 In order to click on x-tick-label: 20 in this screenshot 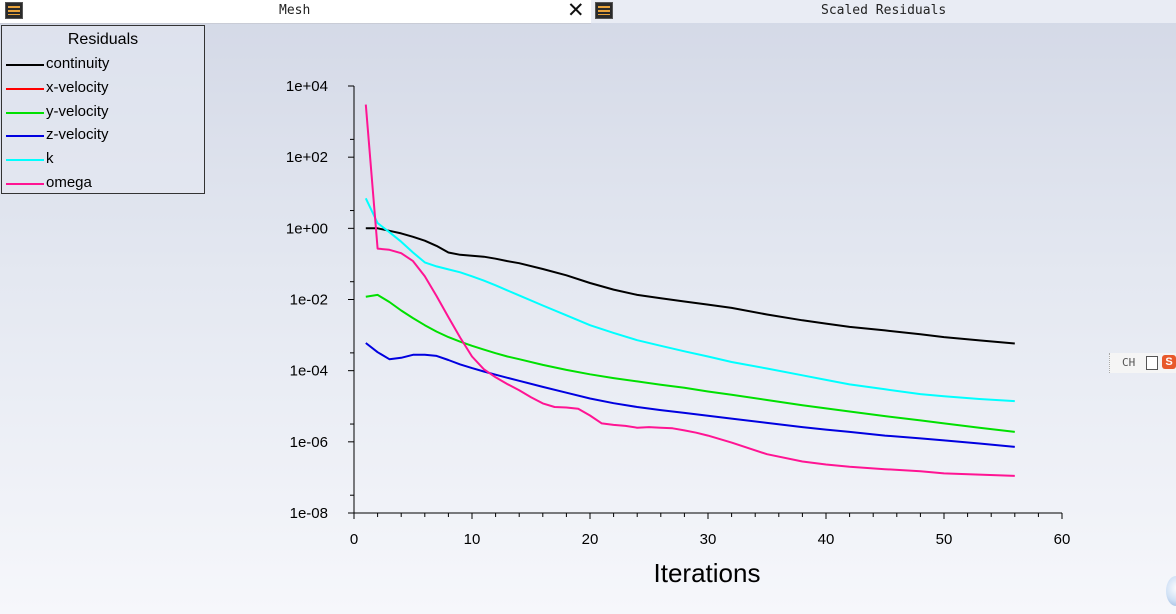, I will do `click(590, 539)`.